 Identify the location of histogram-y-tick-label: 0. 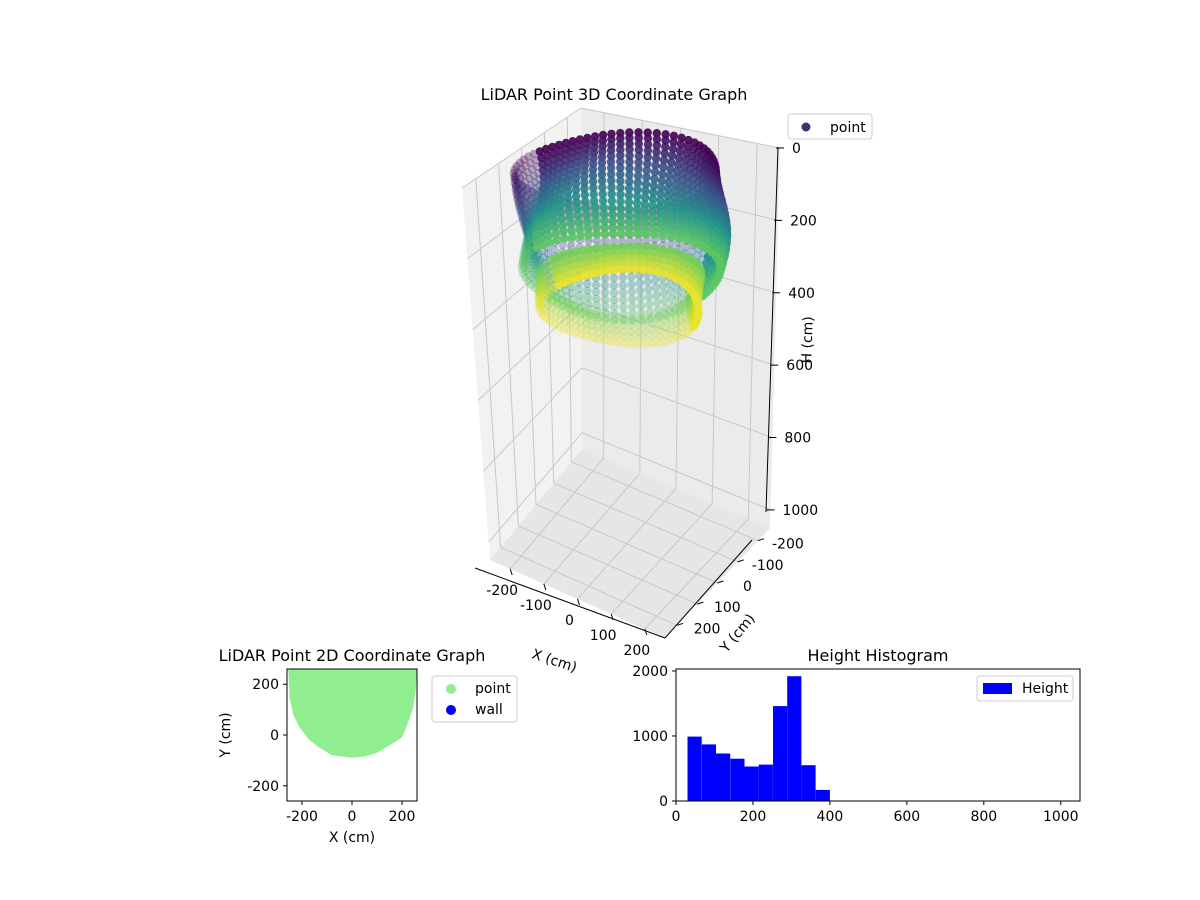
(663, 802).